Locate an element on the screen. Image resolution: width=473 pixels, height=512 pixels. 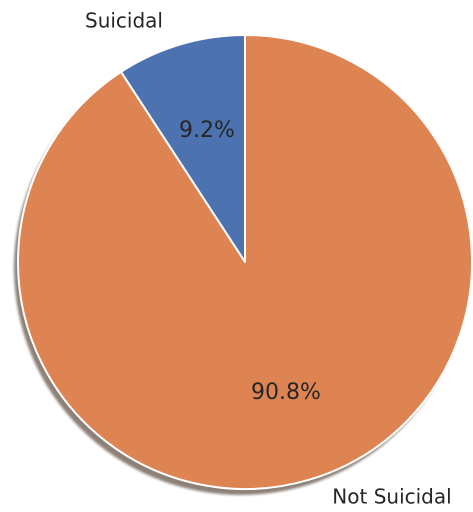
category-label-not-suicidal: Not Suicidal is located at coordinates (391, 497).